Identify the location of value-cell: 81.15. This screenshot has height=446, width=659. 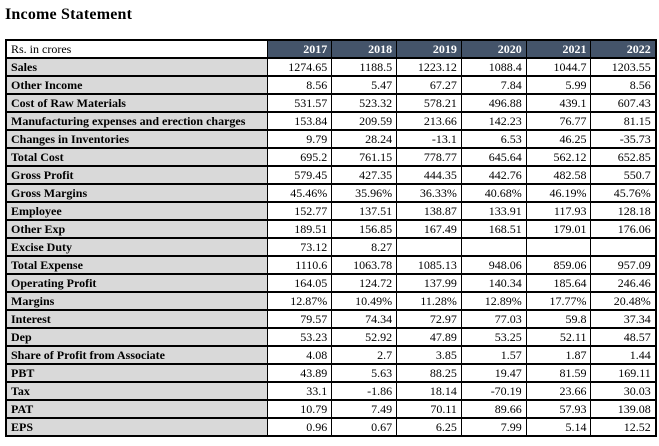
(623, 121).